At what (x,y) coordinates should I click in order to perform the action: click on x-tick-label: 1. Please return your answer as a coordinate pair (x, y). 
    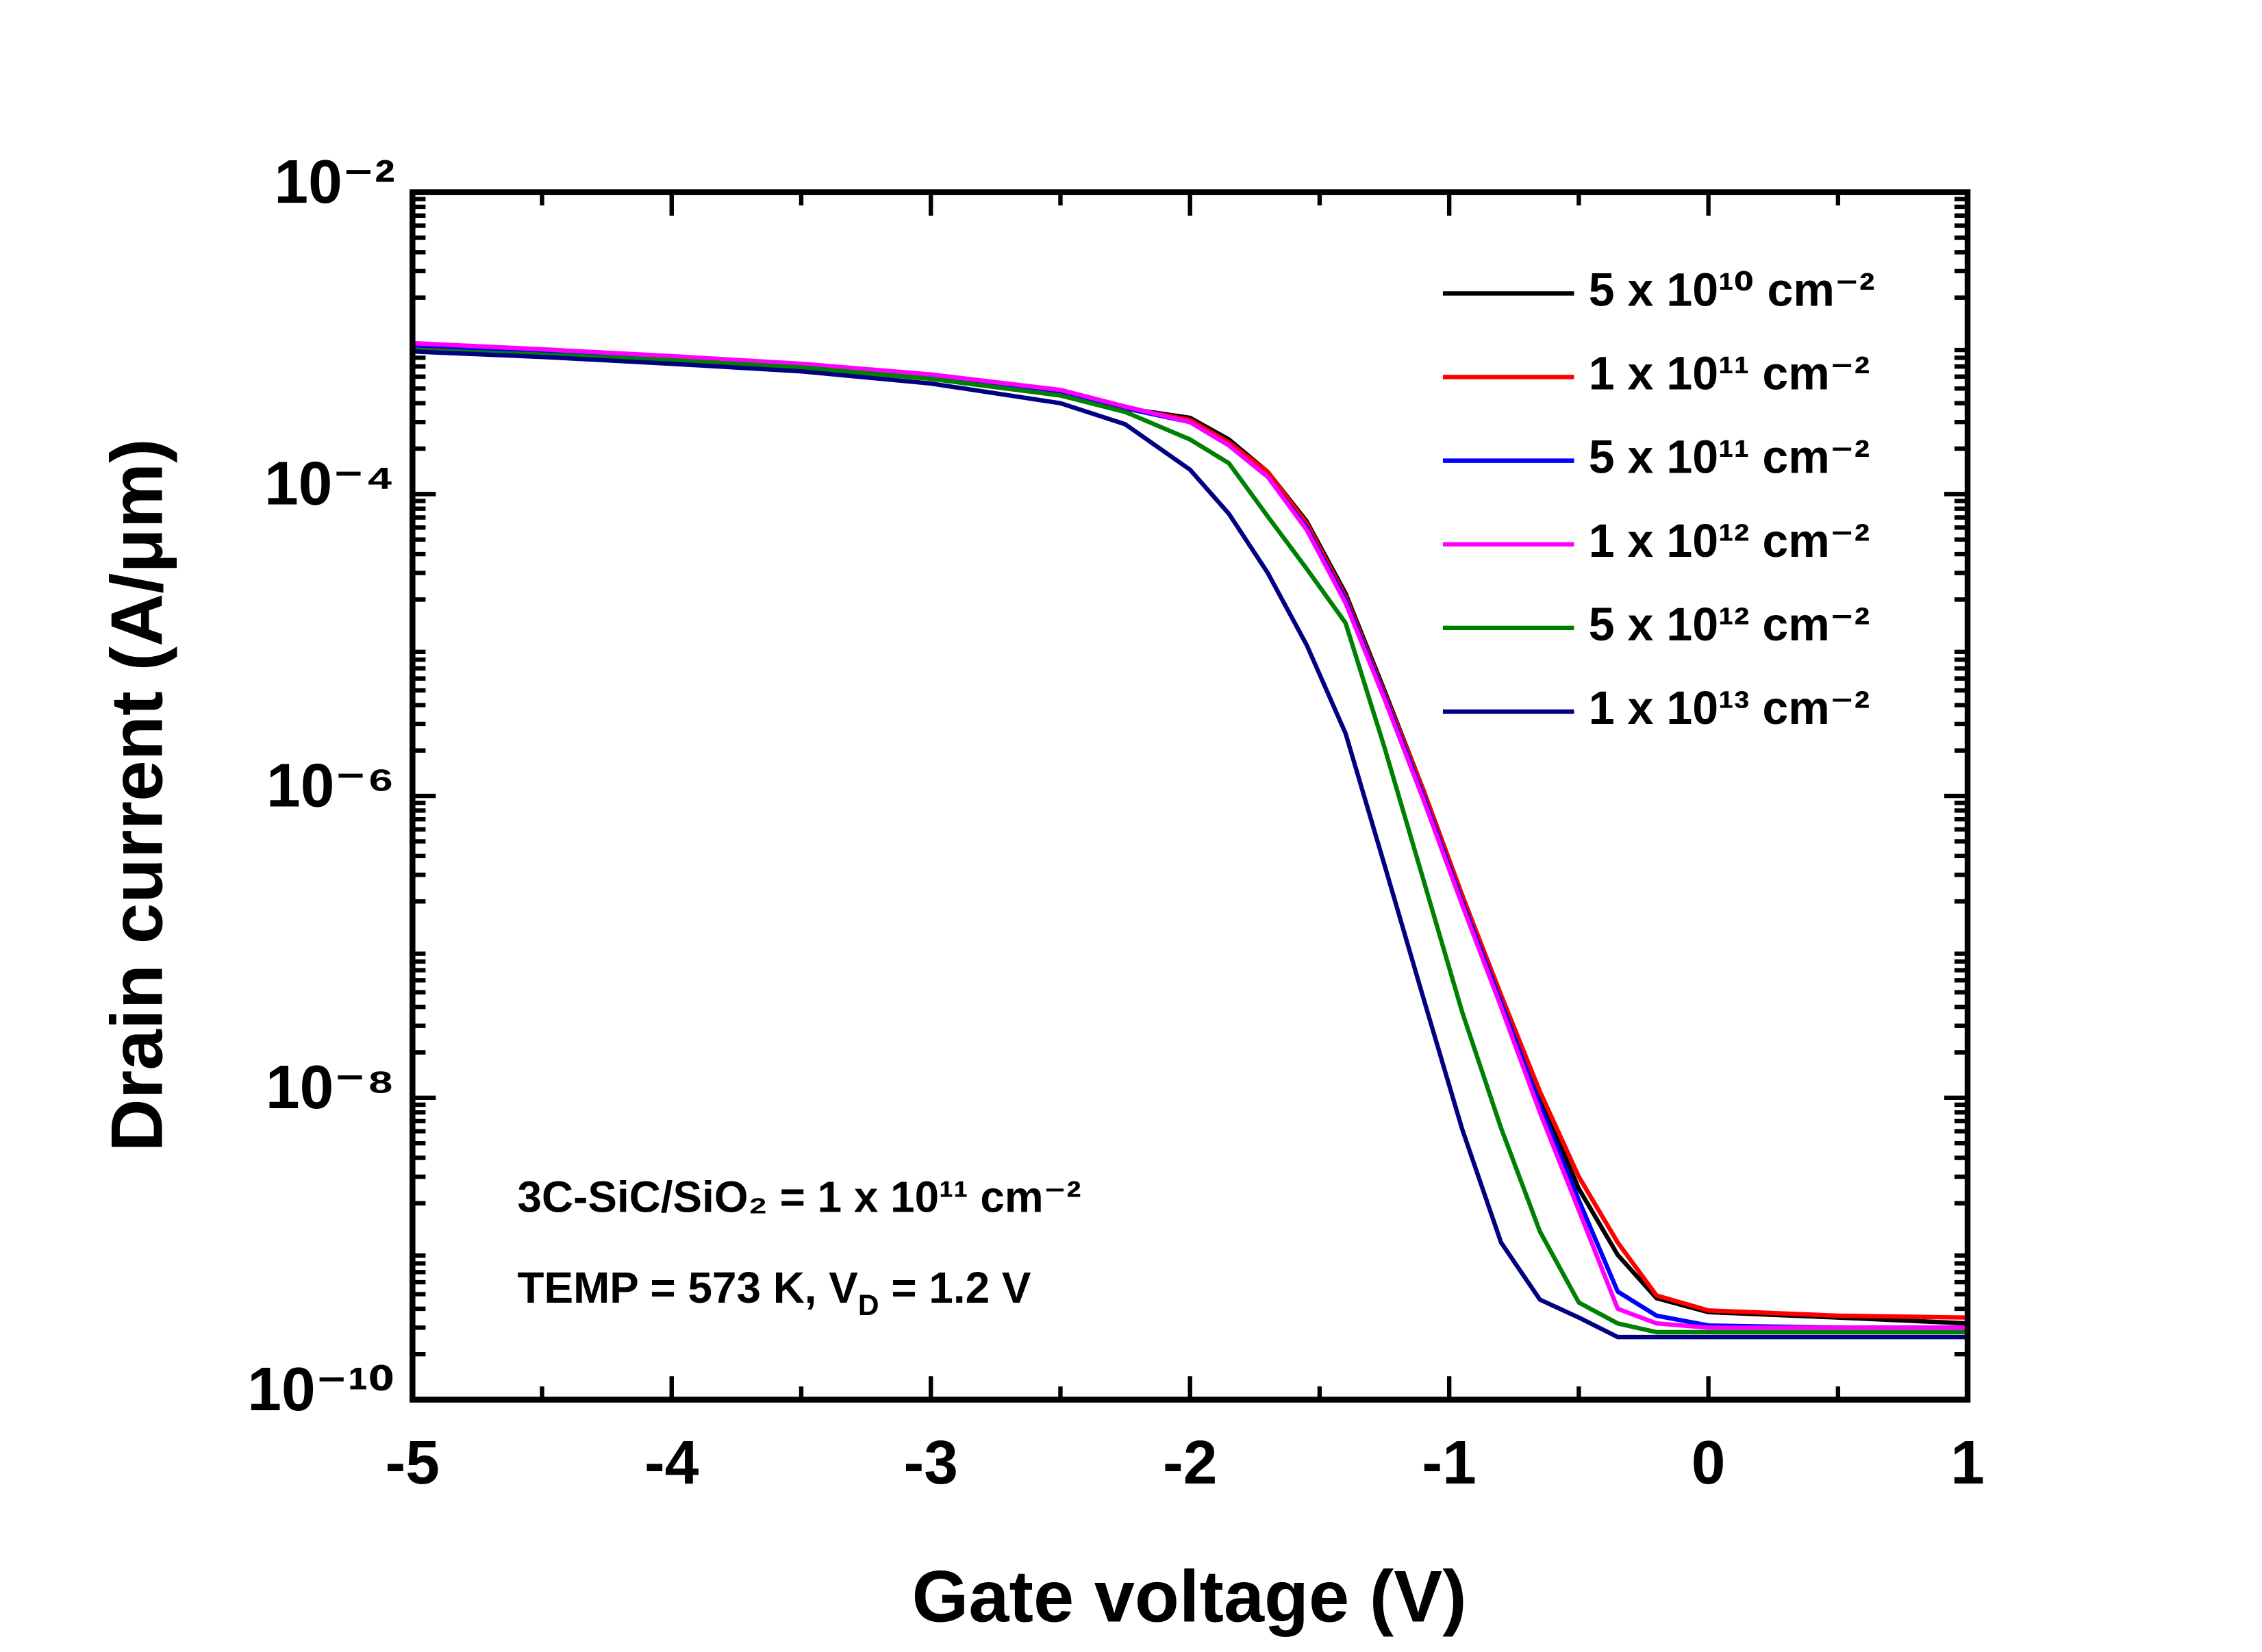
    Looking at the image, I should click on (1967, 1463).